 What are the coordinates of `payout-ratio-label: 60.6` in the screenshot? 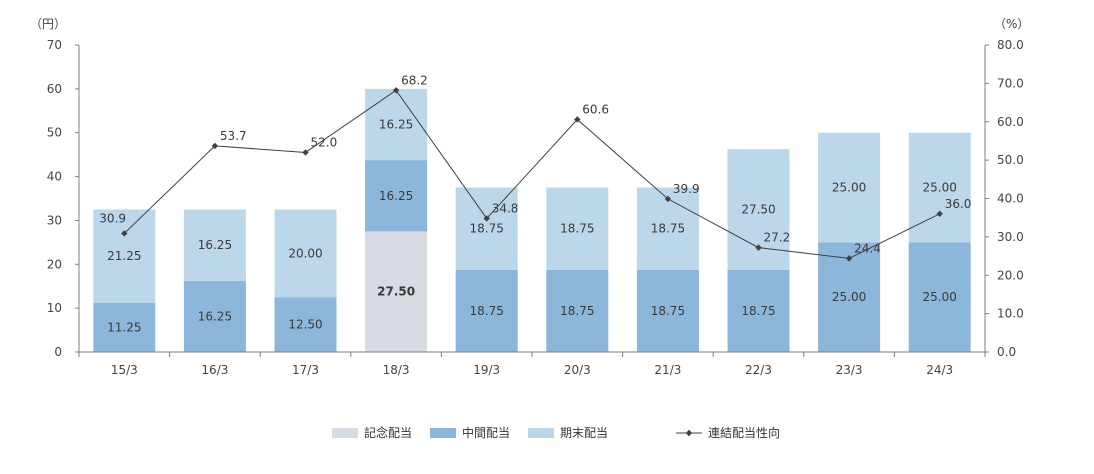 It's located at (595, 109).